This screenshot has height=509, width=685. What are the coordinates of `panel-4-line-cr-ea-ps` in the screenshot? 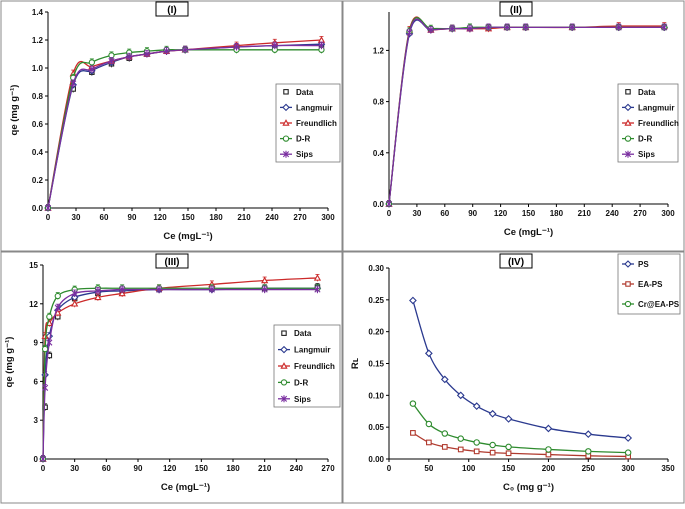 It's located at (520, 428).